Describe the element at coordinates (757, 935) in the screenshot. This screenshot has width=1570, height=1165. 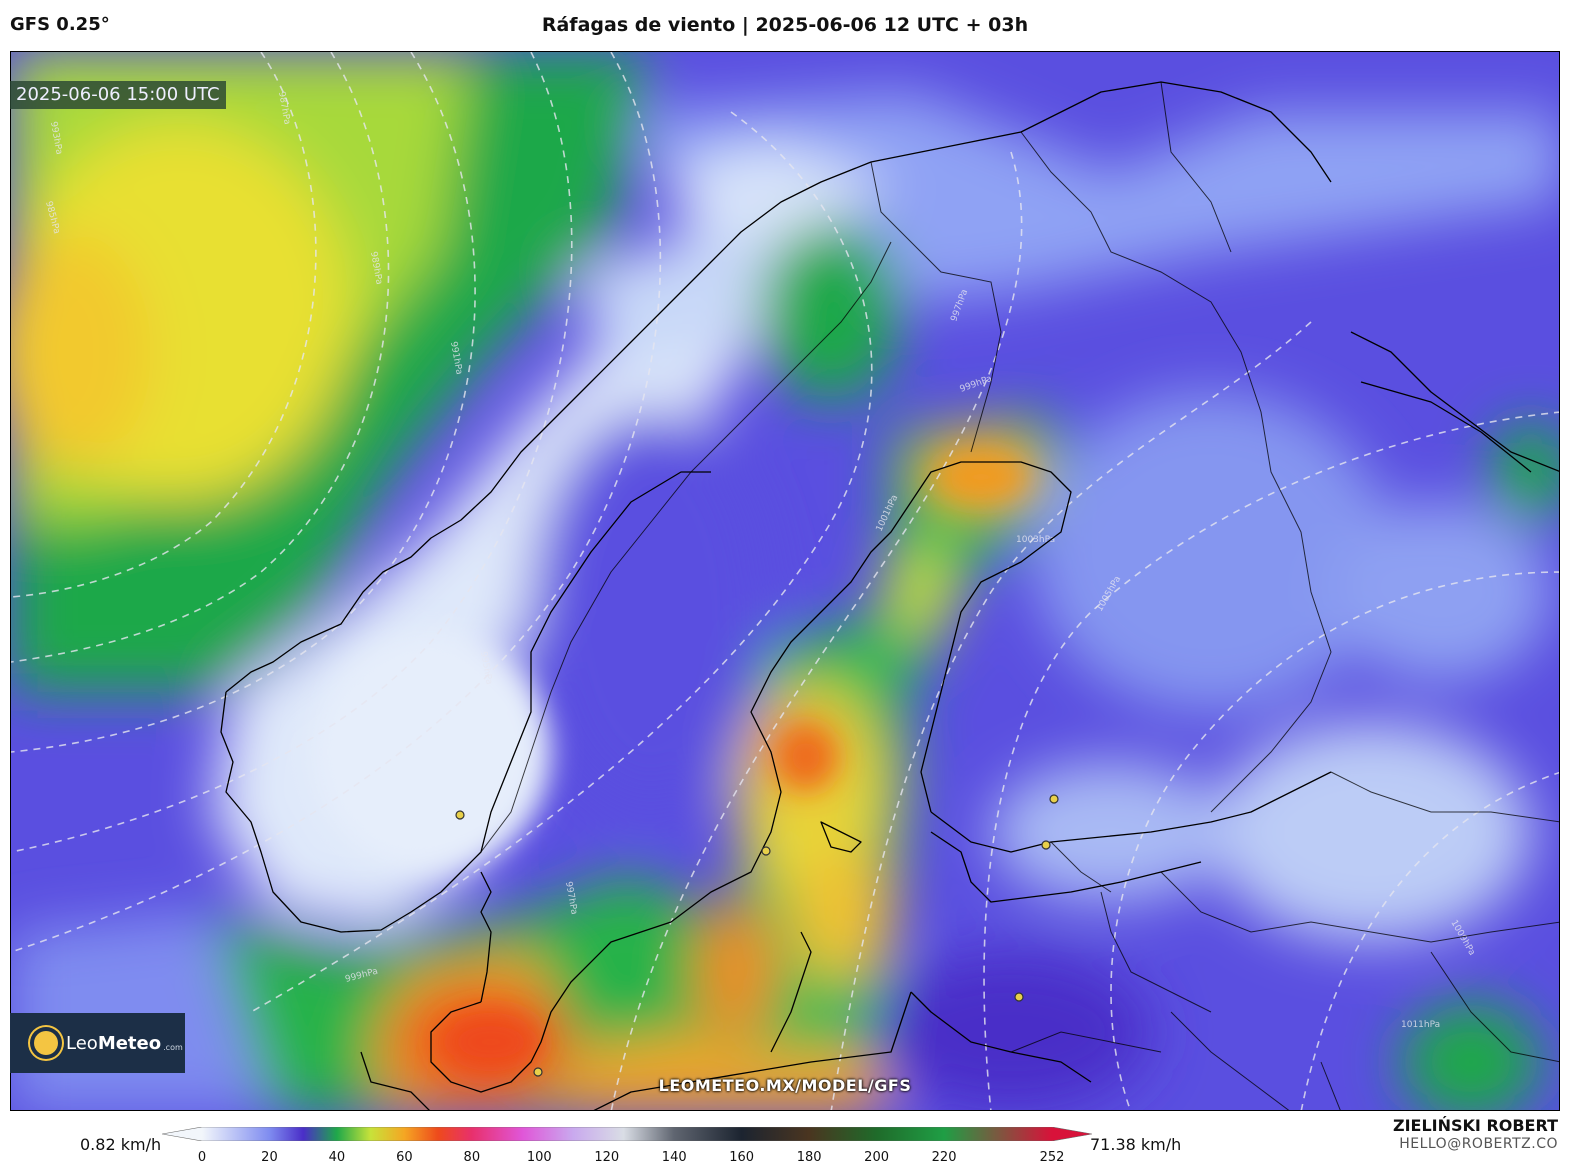
I see `city-markers` at that location.